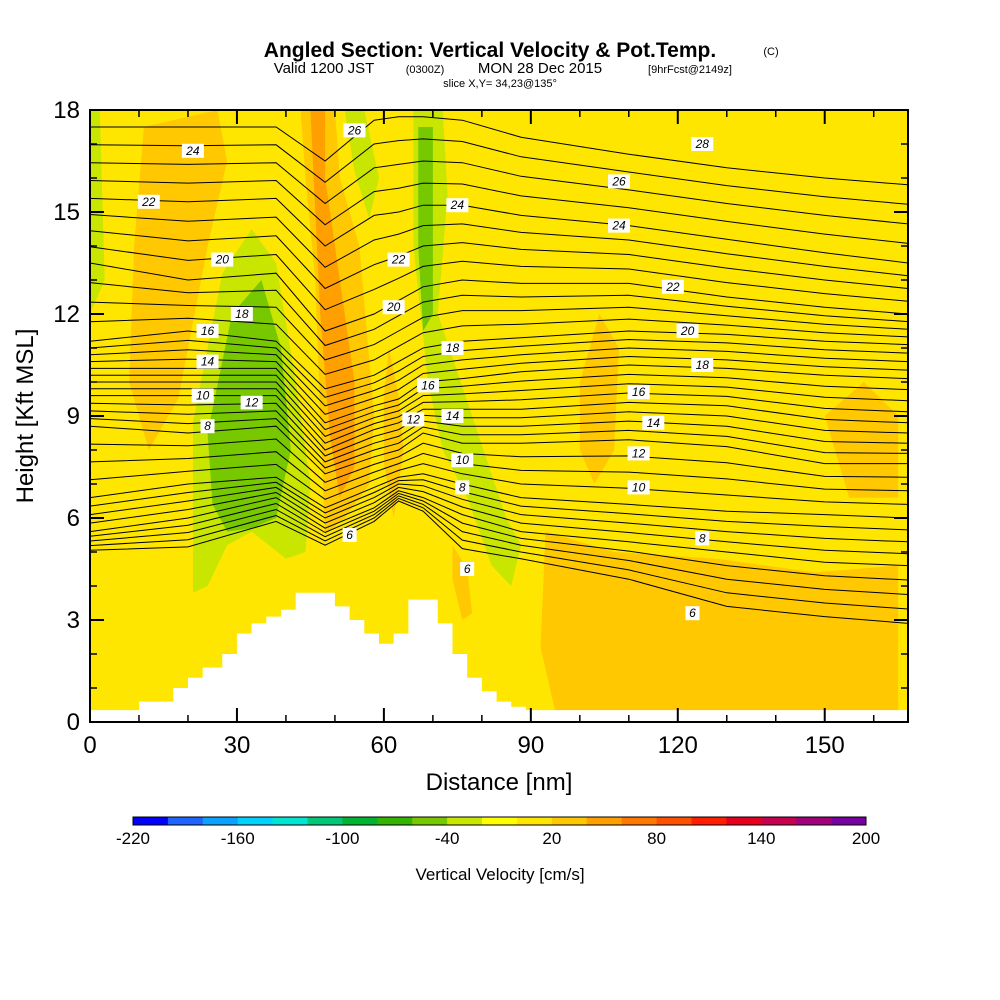  Describe the element at coordinates (770, 52) in the screenshot. I see `title-unit: (C)` at that location.